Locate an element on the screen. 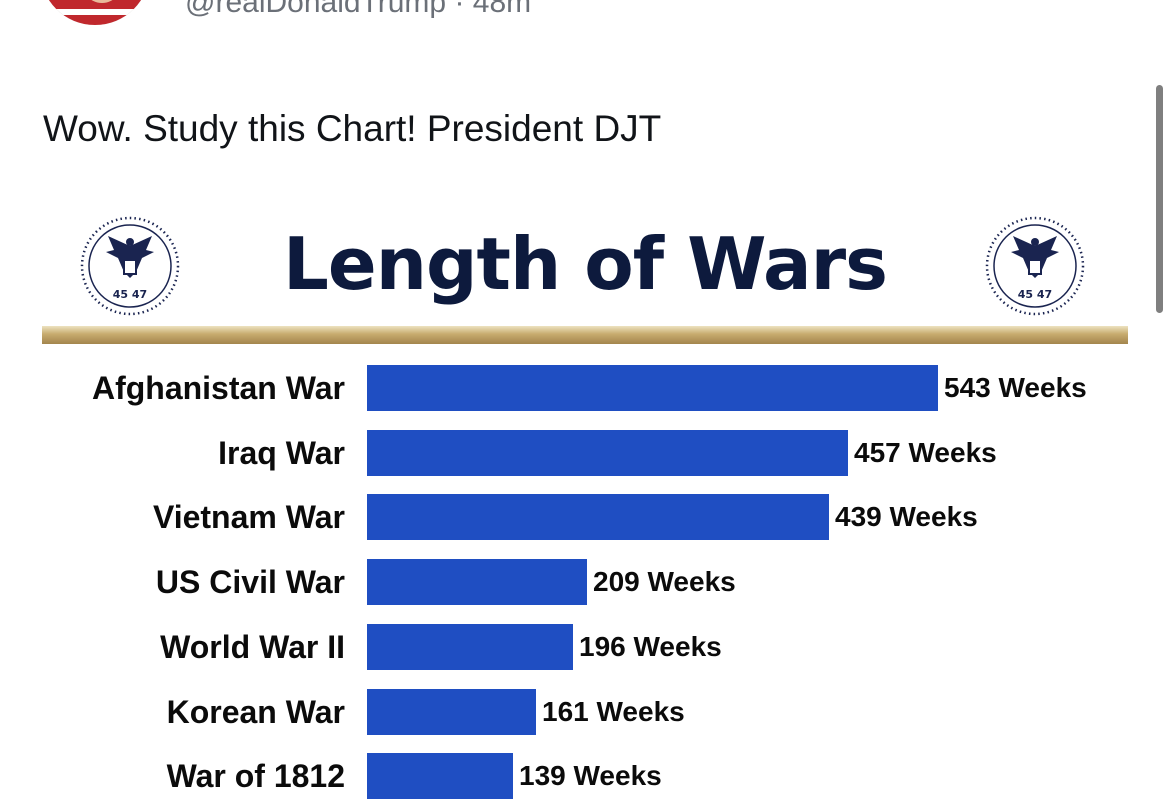  post-author-handle: @realDonaldTrump · 48m is located at coordinates (358, 10).